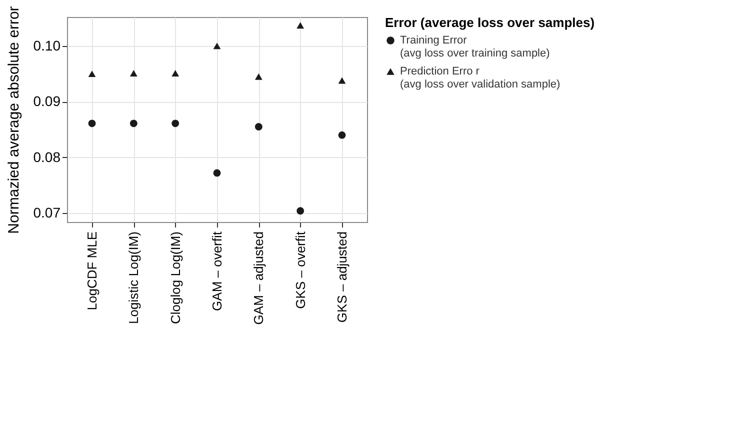  Describe the element at coordinates (258, 278) in the screenshot. I see `x-tick-label: GAM – adjusted` at that location.